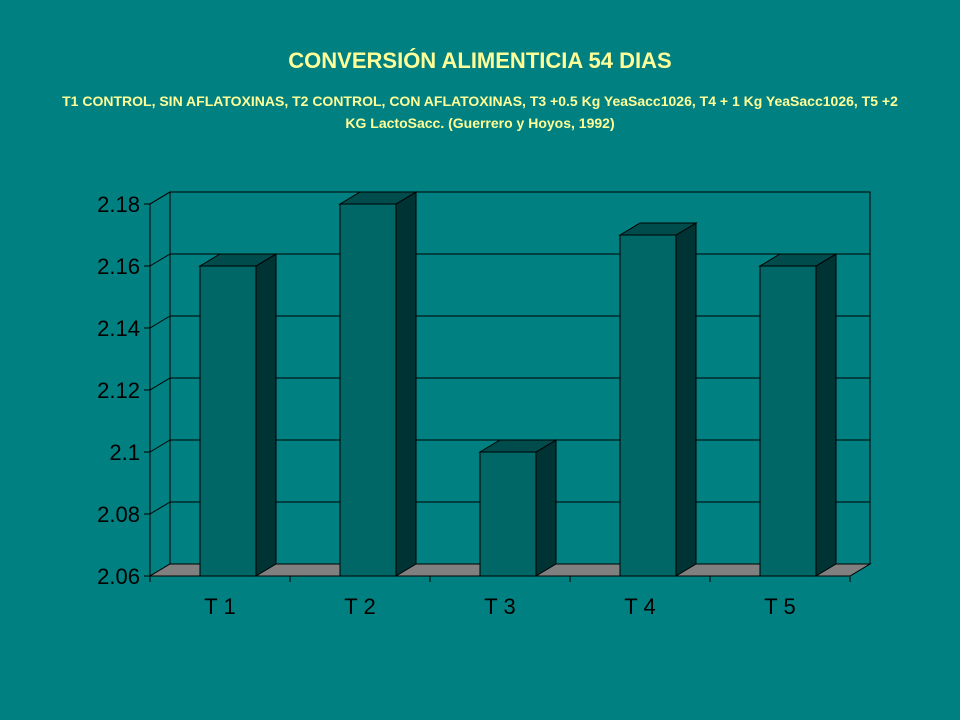  Describe the element at coordinates (480, 60) in the screenshot. I see `chart-title: CONVERSIÓN ALIMENTICIA 54 DIAS` at that location.